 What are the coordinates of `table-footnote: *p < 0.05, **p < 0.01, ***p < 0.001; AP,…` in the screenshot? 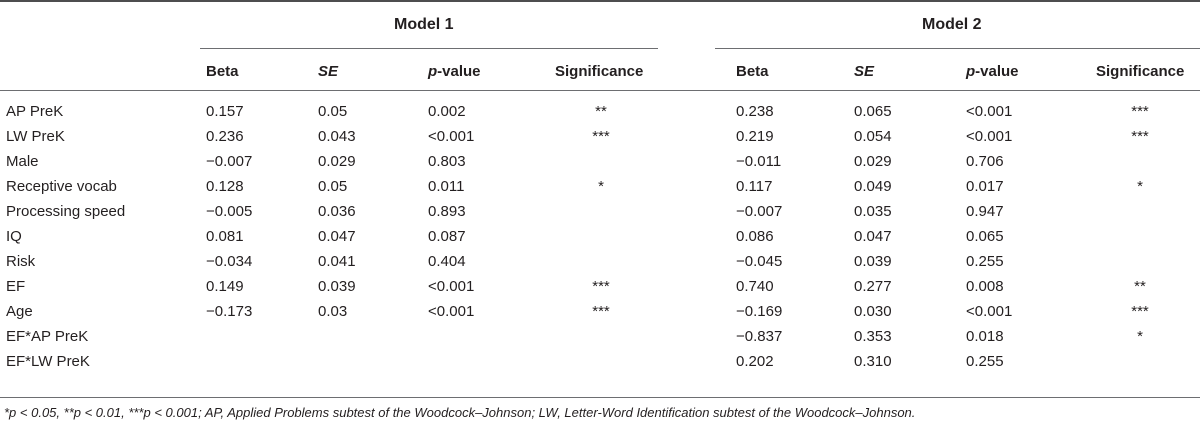 It's located at (460, 412).